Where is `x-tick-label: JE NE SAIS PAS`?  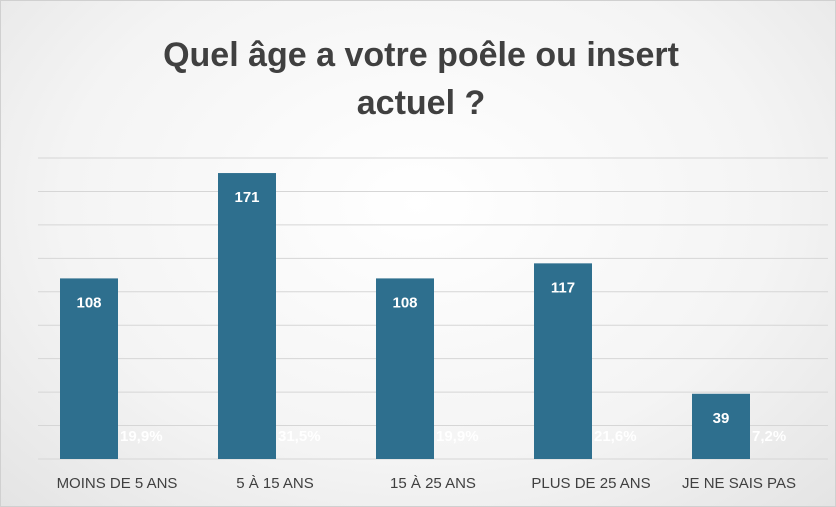
x-tick-label: JE NE SAIS PAS is located at coordinates (739, 483).